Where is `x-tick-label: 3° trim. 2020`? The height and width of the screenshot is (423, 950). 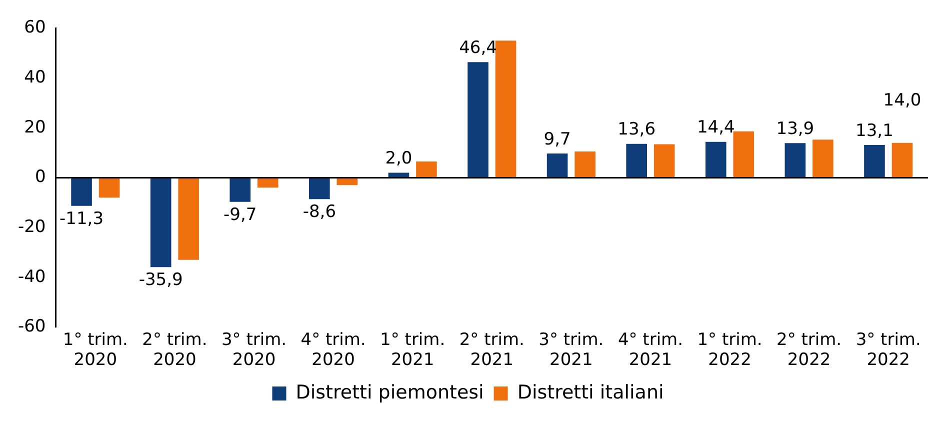
x-tick-label: 3° trim. 2020 is located at coordinates (254, 350).